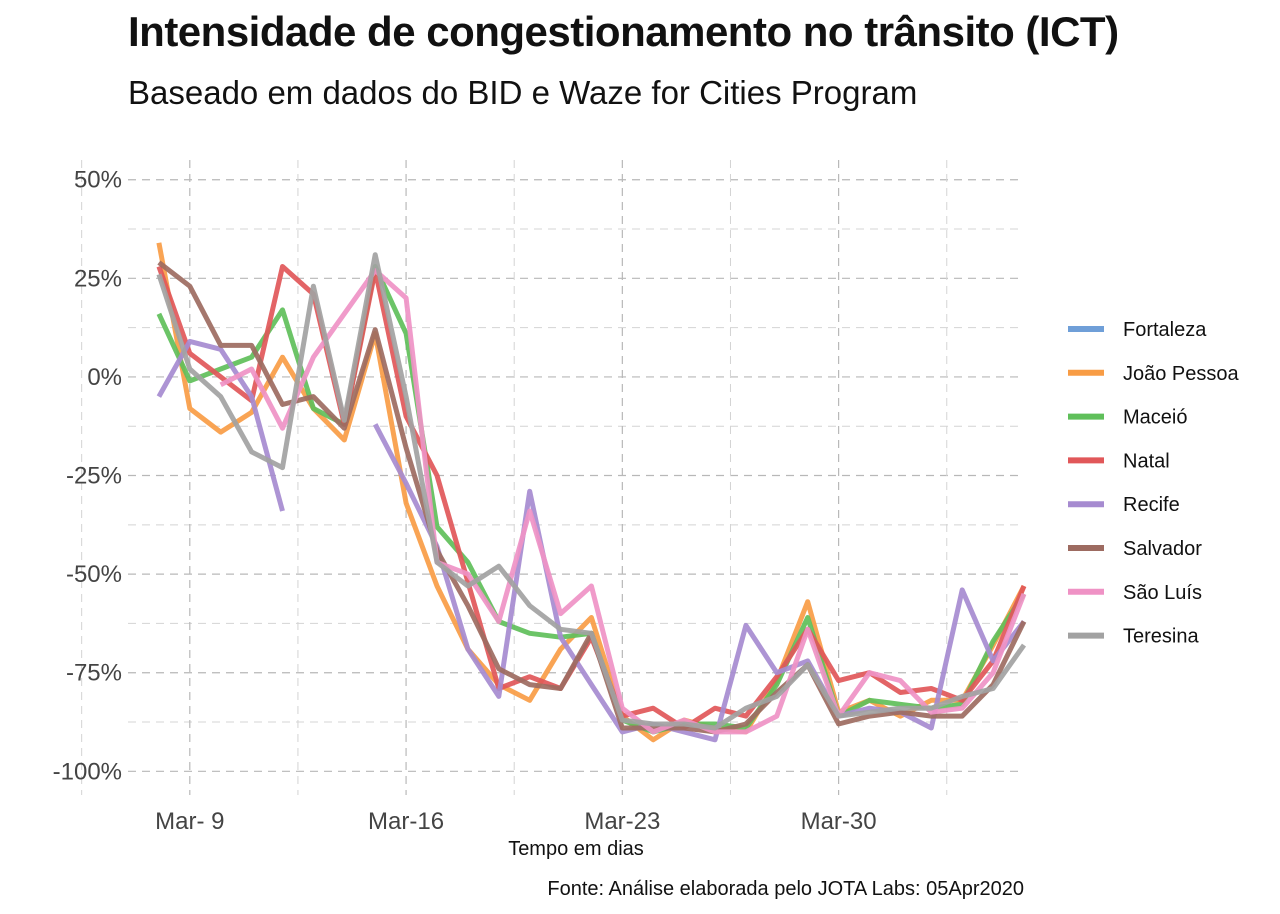 The height and width of the screenshot is (914, 1280). What do you see at coordinates (1162, 549) in the screenshot?
I see `legend-label-salvador: Salvador` at bounding box center [1162, 549].